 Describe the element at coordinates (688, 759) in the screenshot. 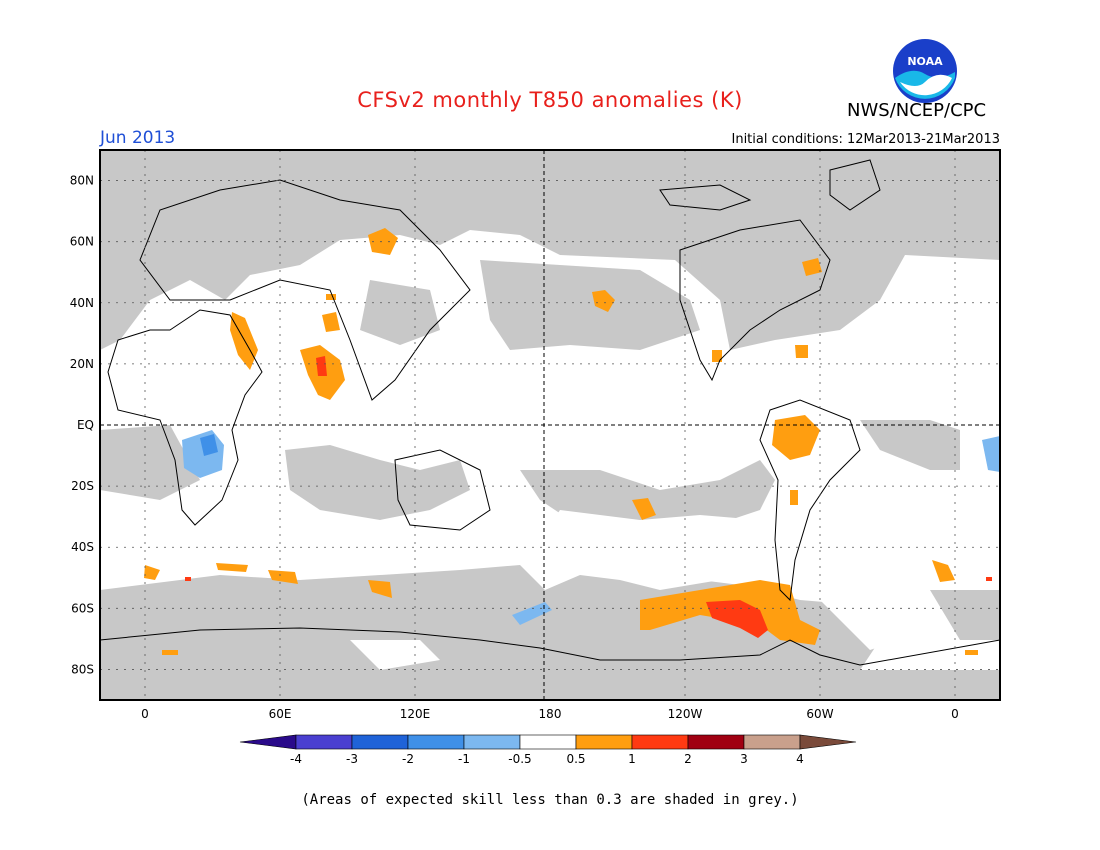

I see `legend-label: 2` at that location.